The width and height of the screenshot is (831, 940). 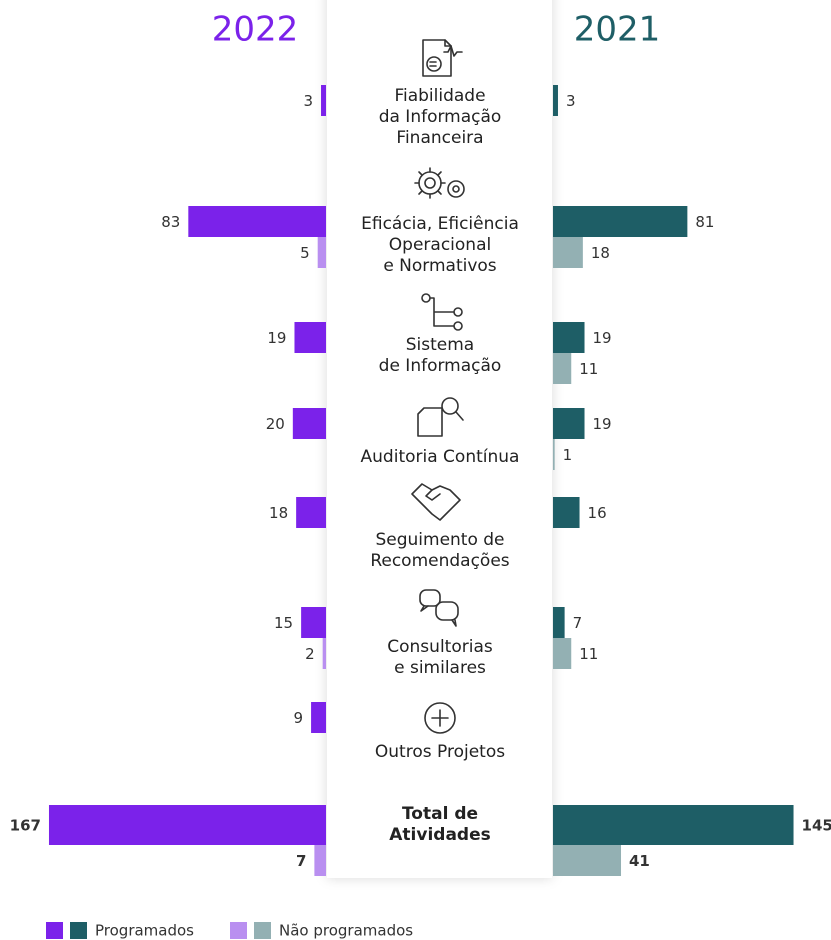 I want to click on icon-chat, so click(x=439, y=608).